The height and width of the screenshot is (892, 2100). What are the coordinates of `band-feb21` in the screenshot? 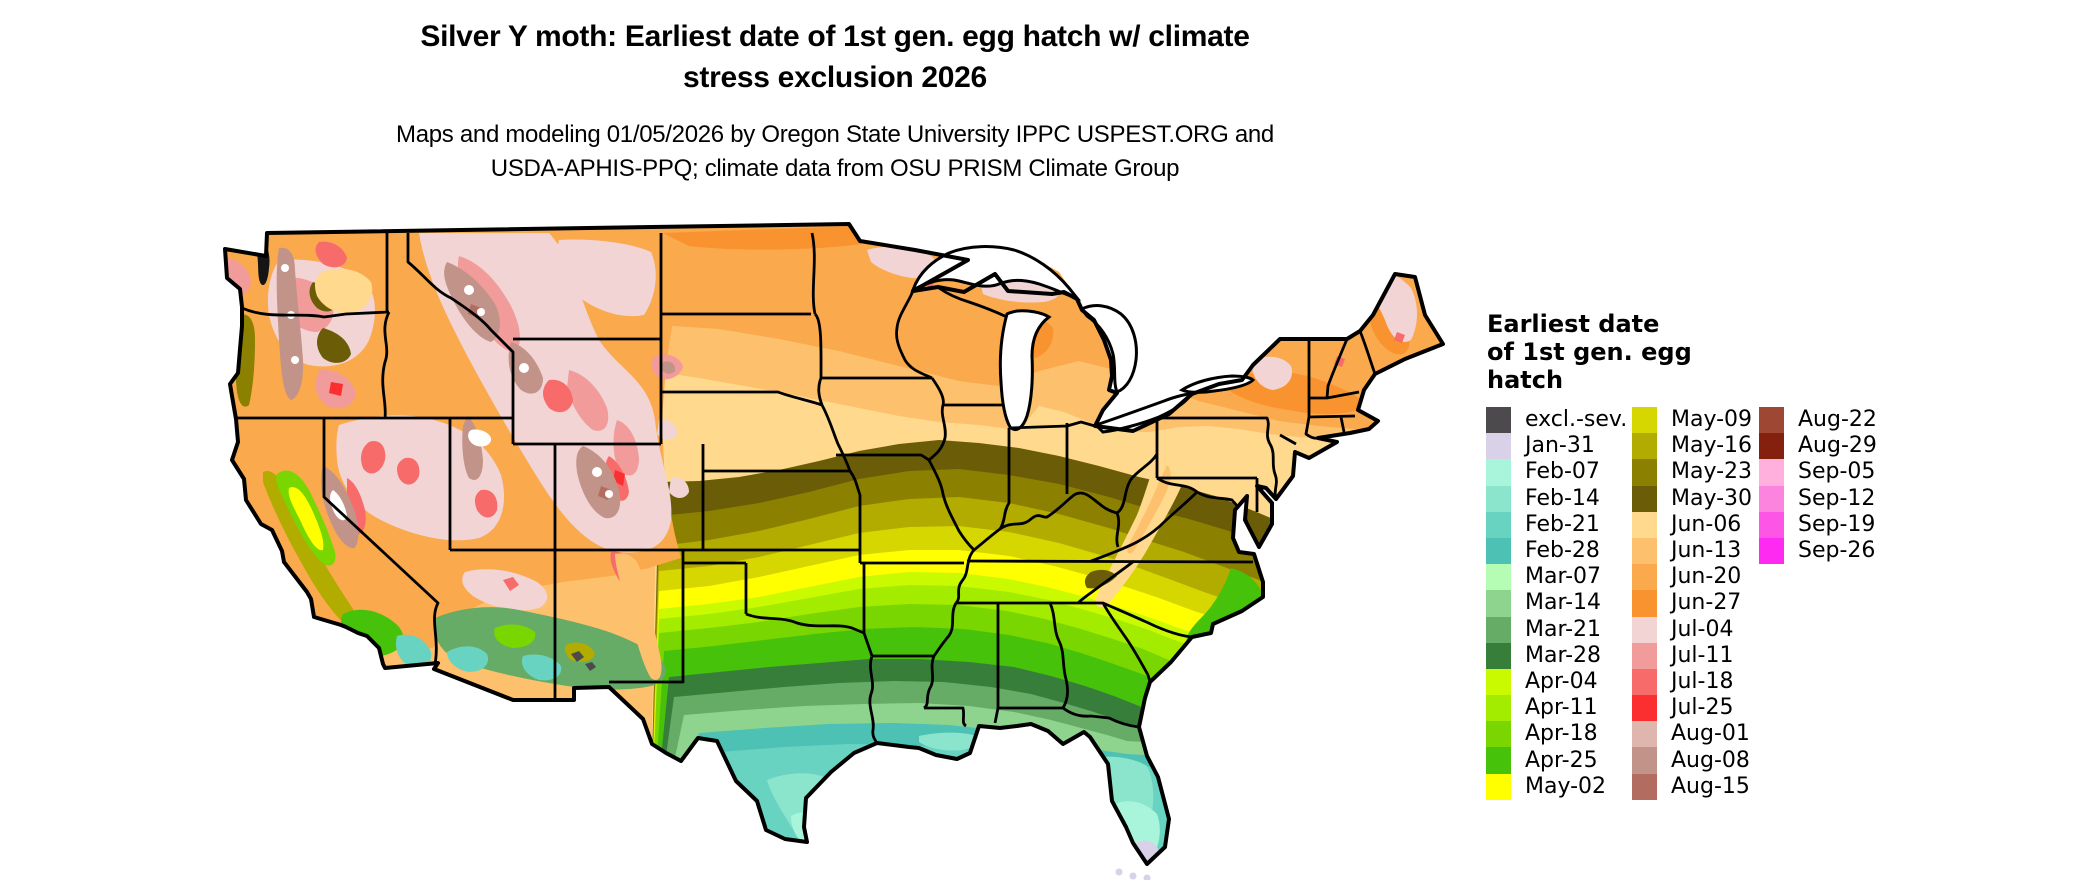 It's located at (1046, 804).